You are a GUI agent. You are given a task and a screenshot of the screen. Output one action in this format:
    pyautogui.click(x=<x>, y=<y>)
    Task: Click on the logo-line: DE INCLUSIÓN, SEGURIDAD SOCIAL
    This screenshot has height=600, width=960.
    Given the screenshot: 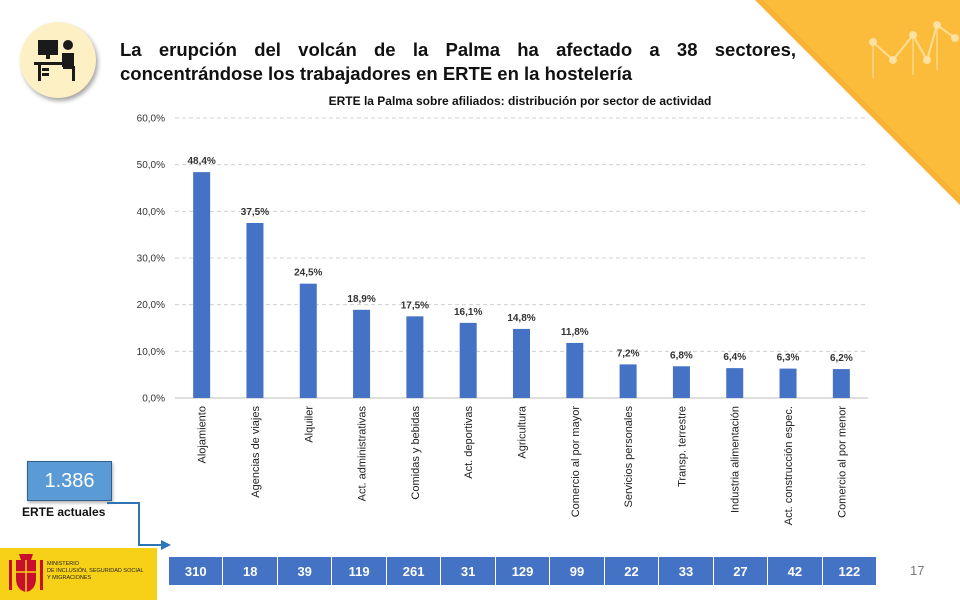 What is the action you would take?
    pyautogui.click(x=95, y=571)
    